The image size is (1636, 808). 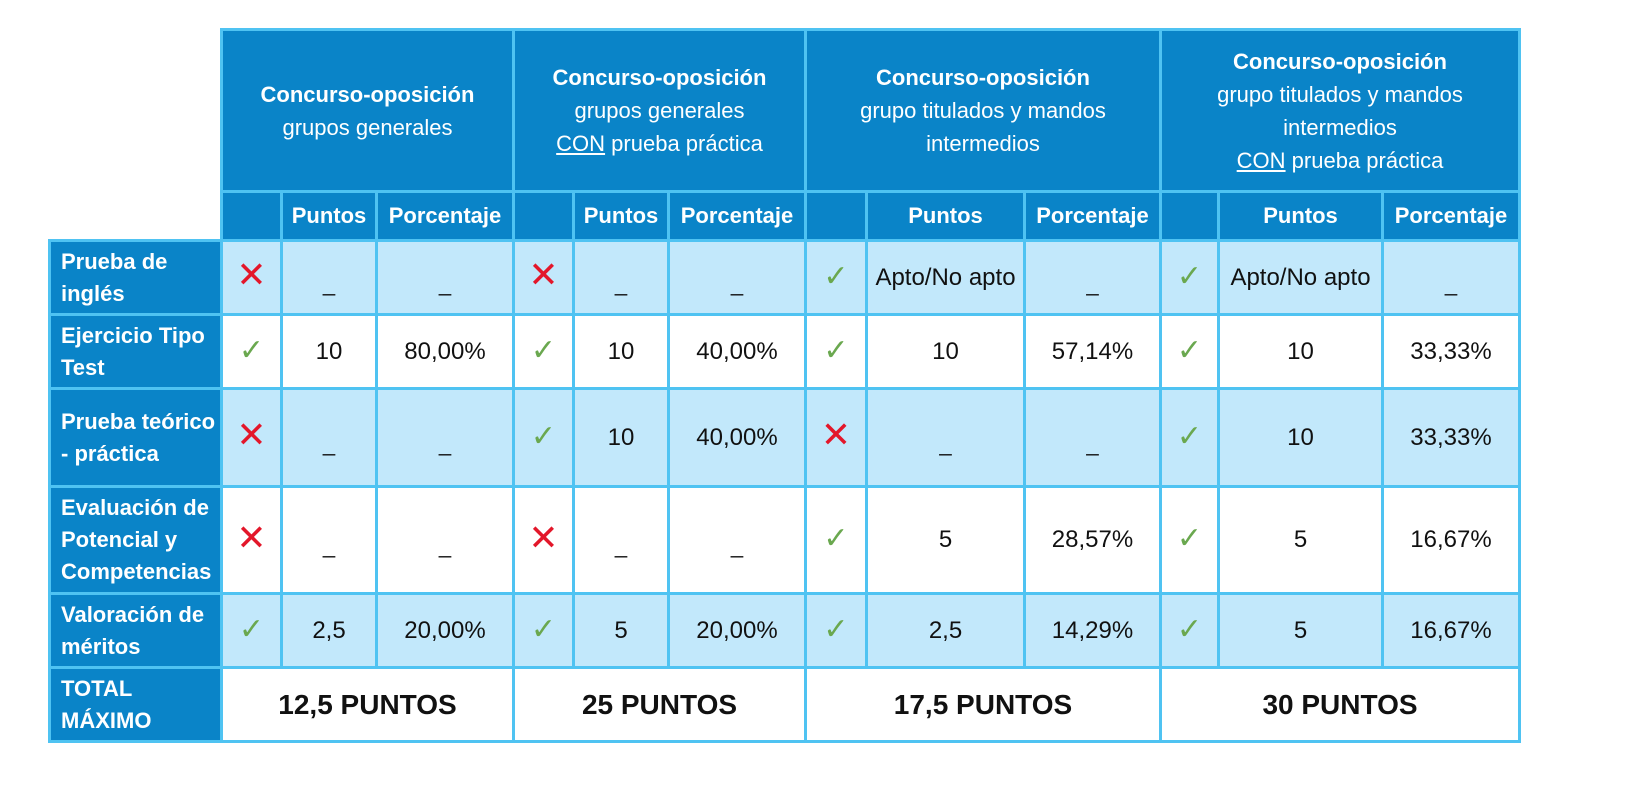 I want to click on percent-cell: 40,00%, so click(x=737, y=351).